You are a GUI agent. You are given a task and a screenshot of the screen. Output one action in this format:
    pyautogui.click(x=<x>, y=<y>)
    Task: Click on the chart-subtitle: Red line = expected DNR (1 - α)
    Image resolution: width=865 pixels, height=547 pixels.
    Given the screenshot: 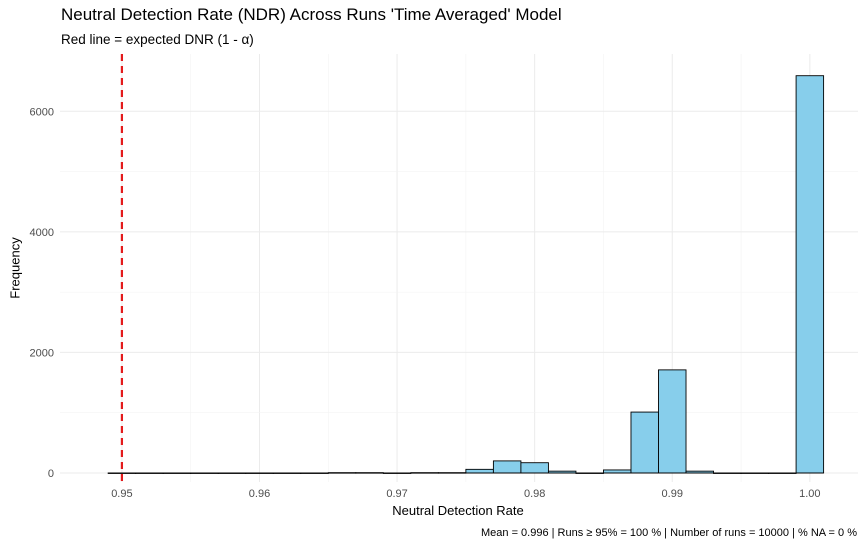 What is the action you would take?
    pyautogui.click(x=157, y=39)
    